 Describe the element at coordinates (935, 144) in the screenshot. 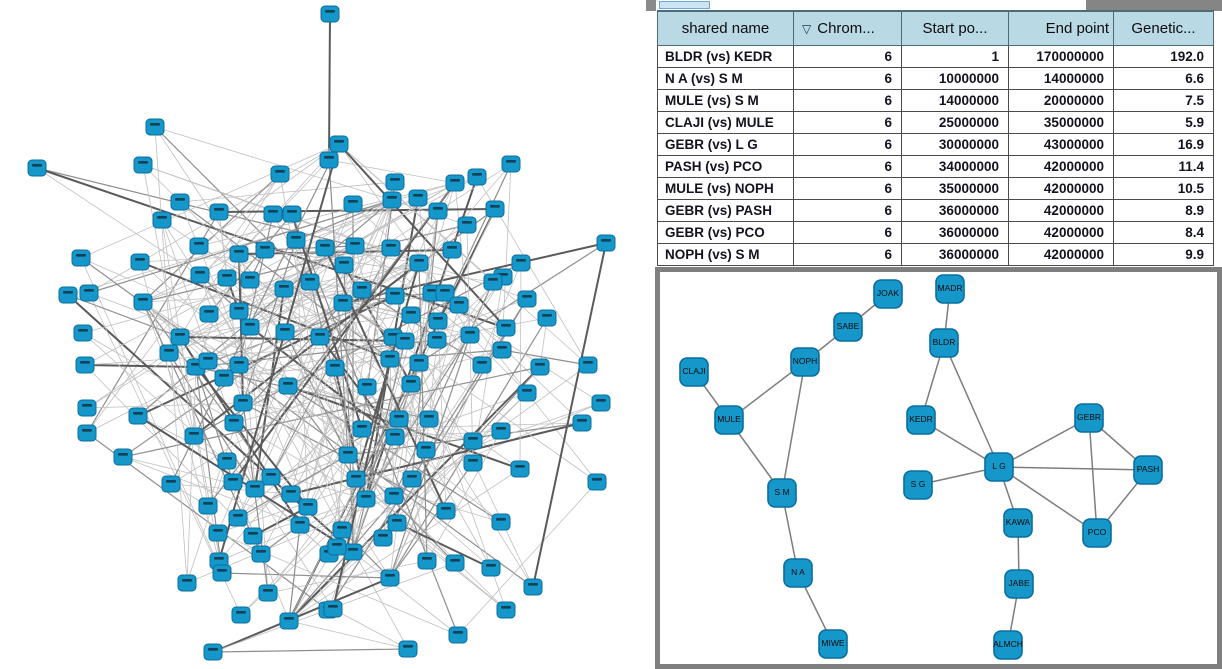

I see `table-row: GEBR (vs) L G 6 30000000 43000000 16.9` at that location.